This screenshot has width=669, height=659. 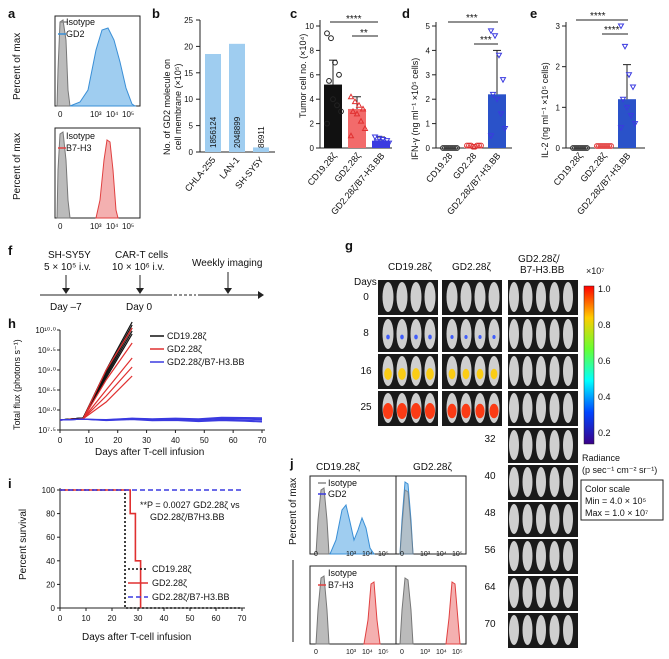 I want to click on g-color-scale-line2: Min = 4.0 × 10⁵, so click(x=616, y=501).